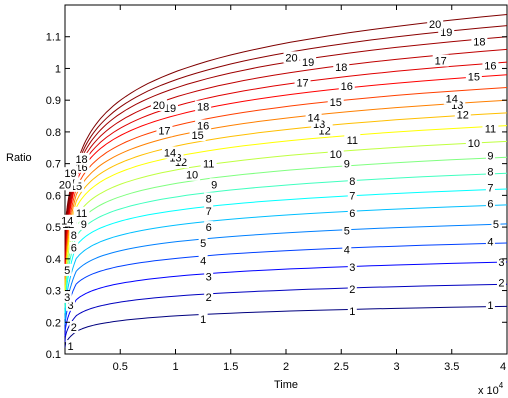 The image size is (508, 398). I want to click on x-tick-label: 4, so click(503, 367).